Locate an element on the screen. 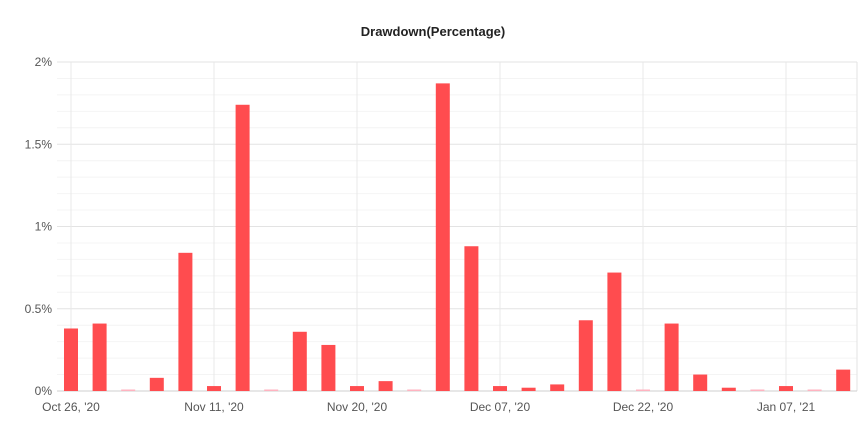 The image size is (866, 445). x-tick-label: Jan 07, '21 is located at coordinates (786, 407).